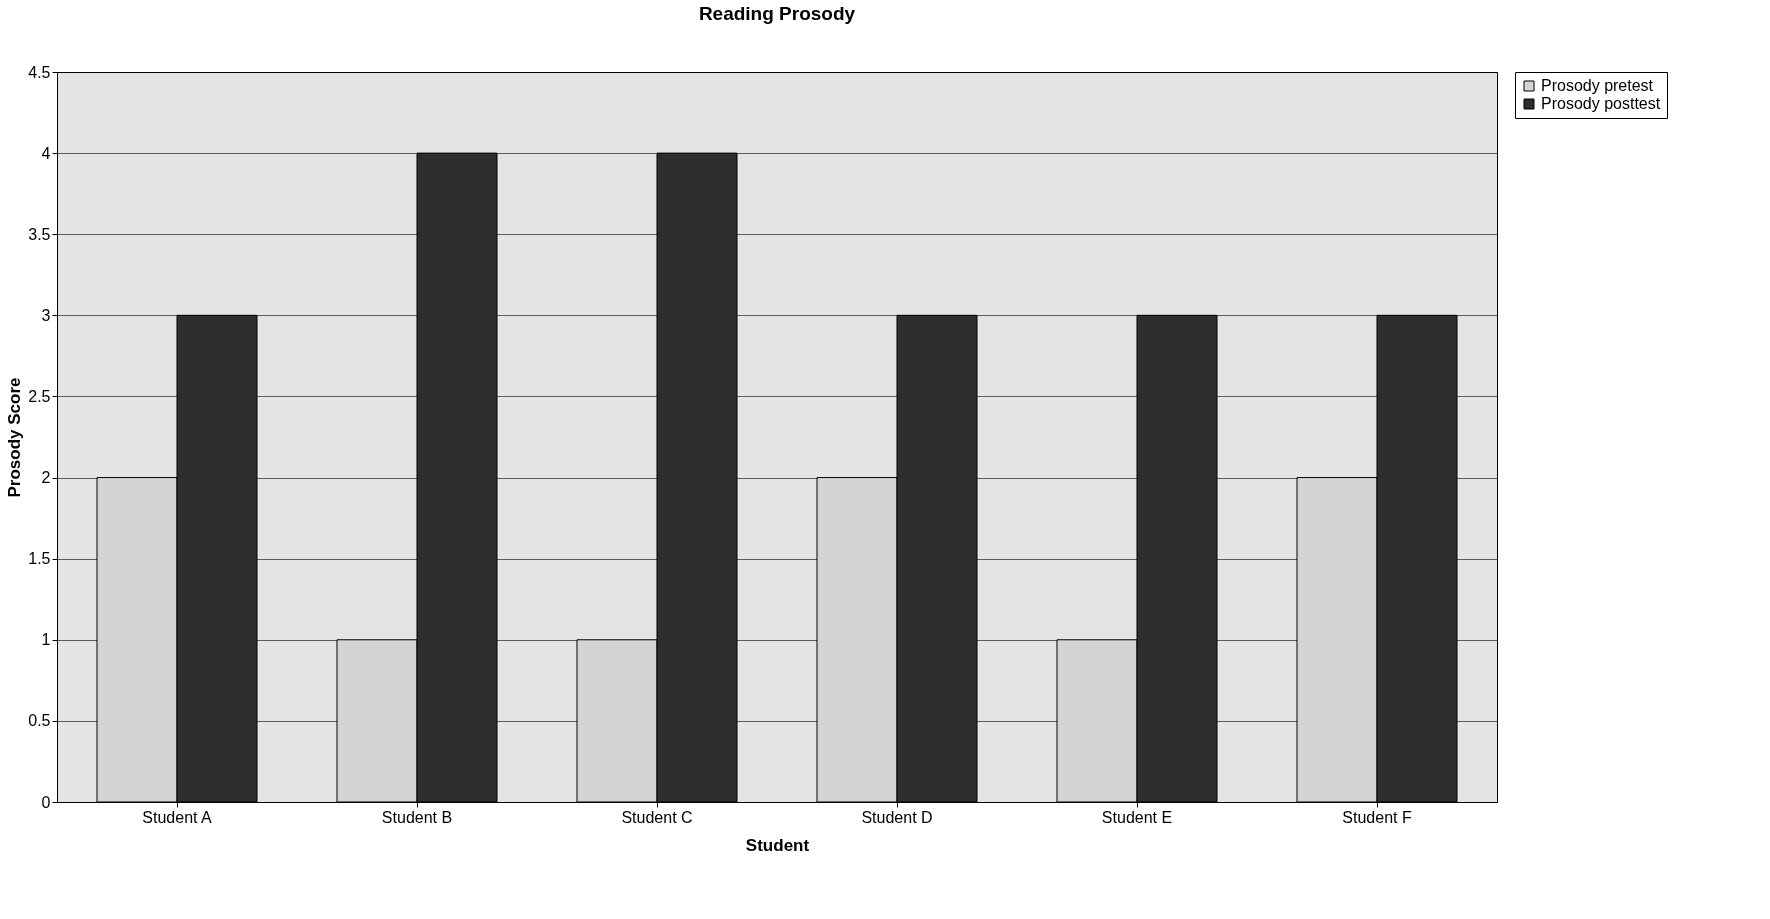 Image resolution: width=1770 pixels, height=919 pixels. What do you see at coordinates (1601, 103) in the screenshot?
I see `legend-label: Prosody posttest` at bounding box center [1601, 103].